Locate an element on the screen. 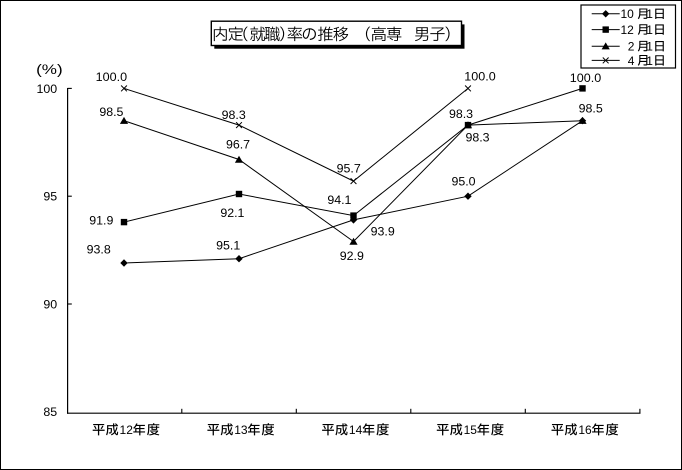 Image resolution: width=682 pixels, height=470 pixels. svg-text: 4 is located at coordinates (631, 61).